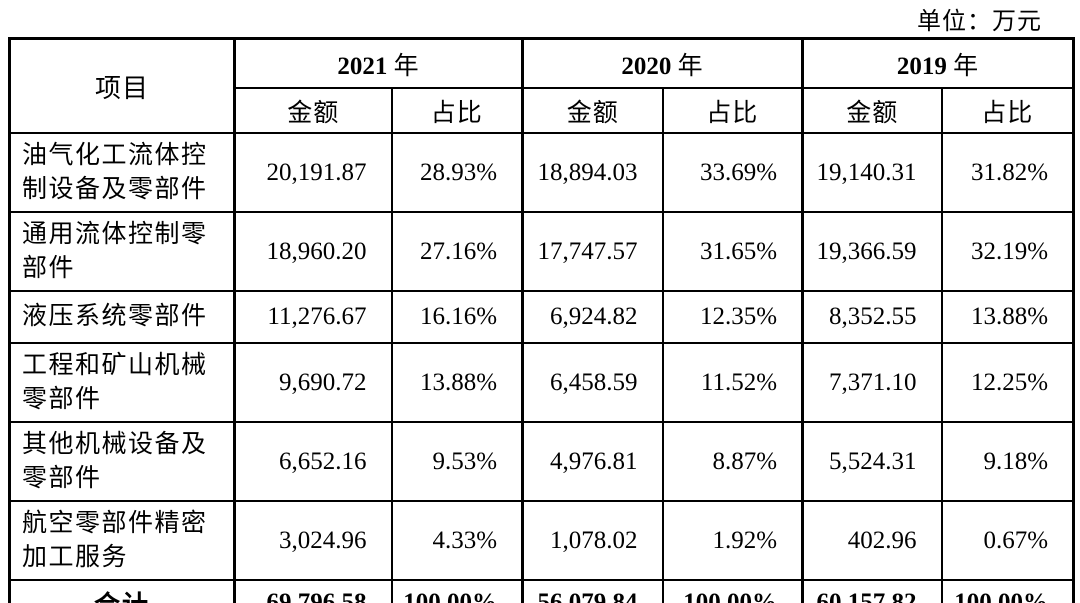 The height and width of the screenshot is (603, 1080). I want to click on year-number: 2020, so click(646, 66).